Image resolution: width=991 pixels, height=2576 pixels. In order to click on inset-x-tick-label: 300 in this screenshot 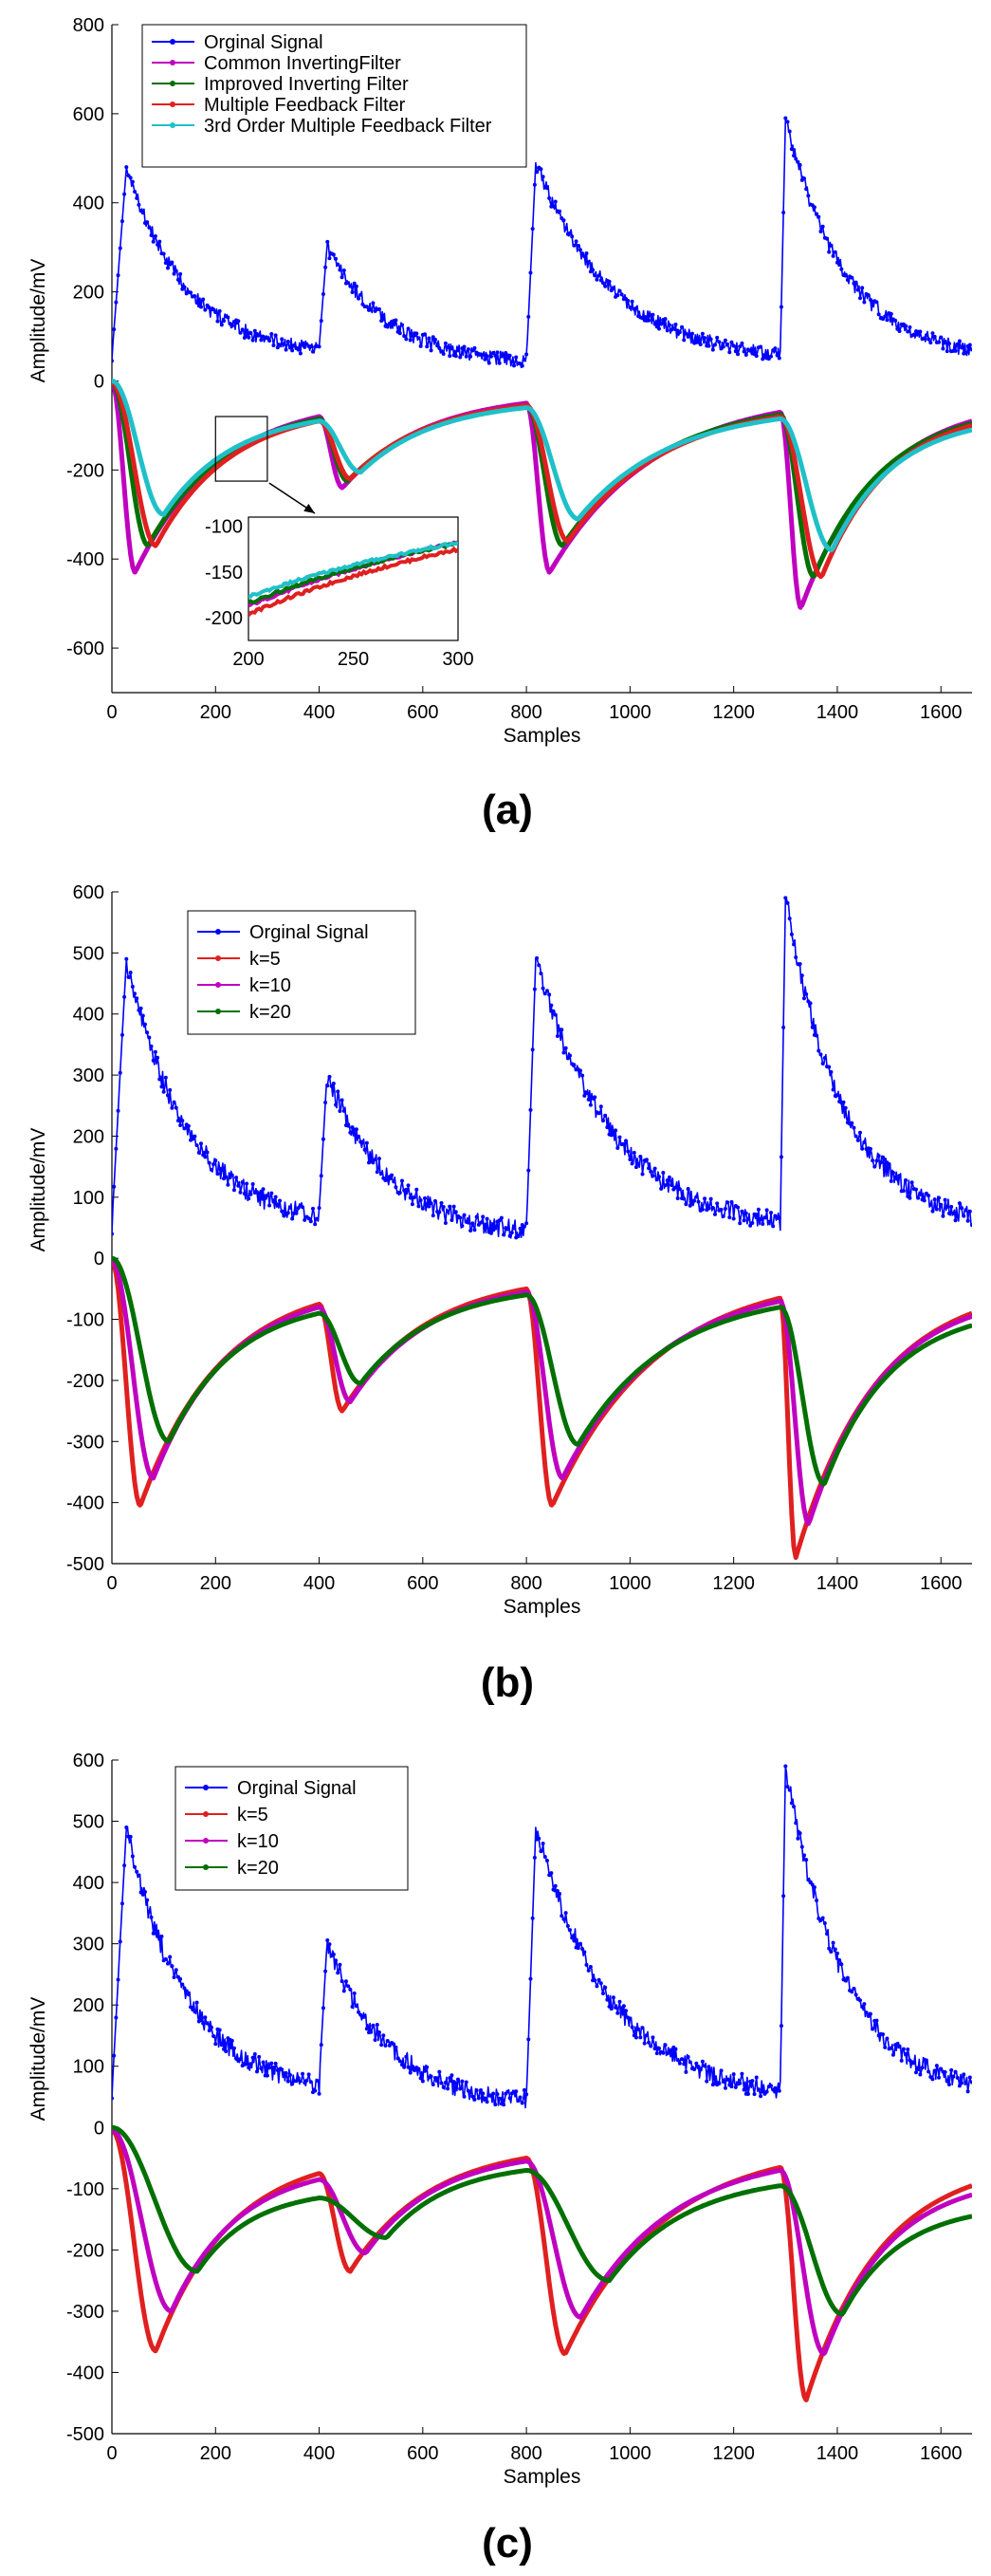, I will do `click(458, 659)`.